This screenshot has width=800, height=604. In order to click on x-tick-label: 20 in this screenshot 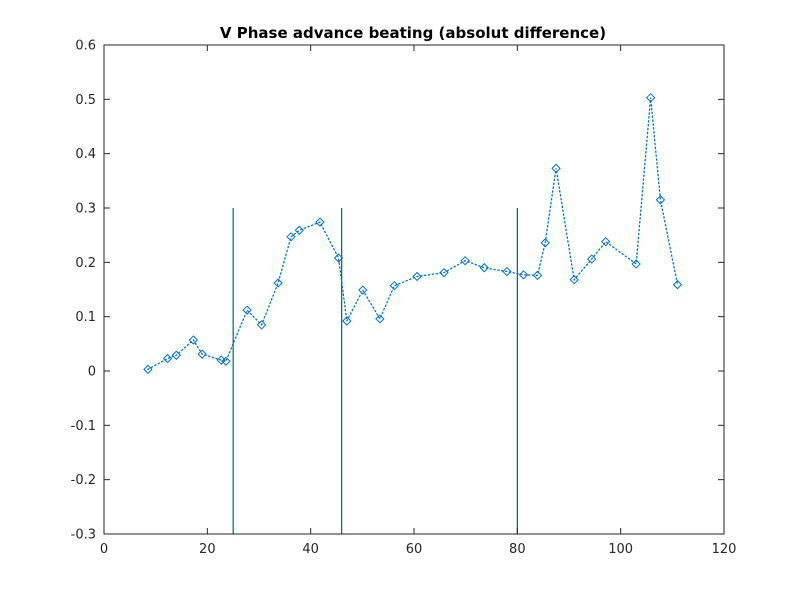, I will do `click(207, 549)`.